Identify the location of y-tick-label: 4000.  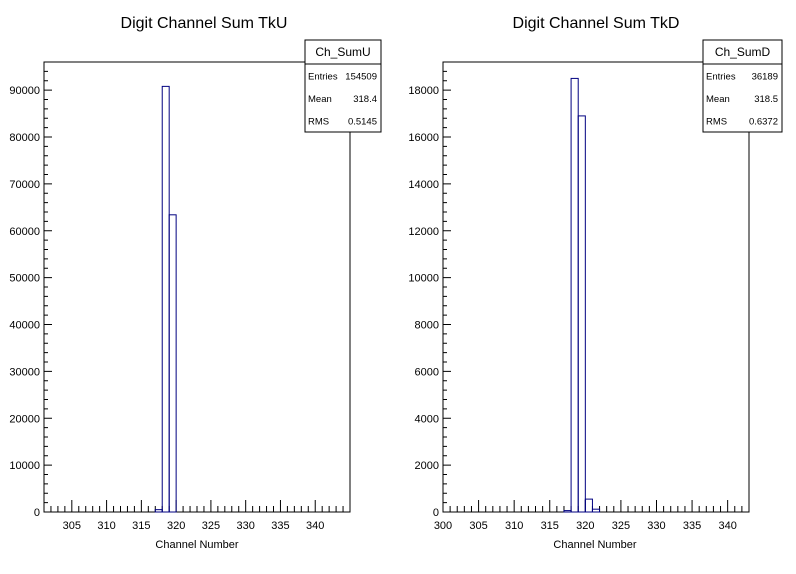
(427, 419).